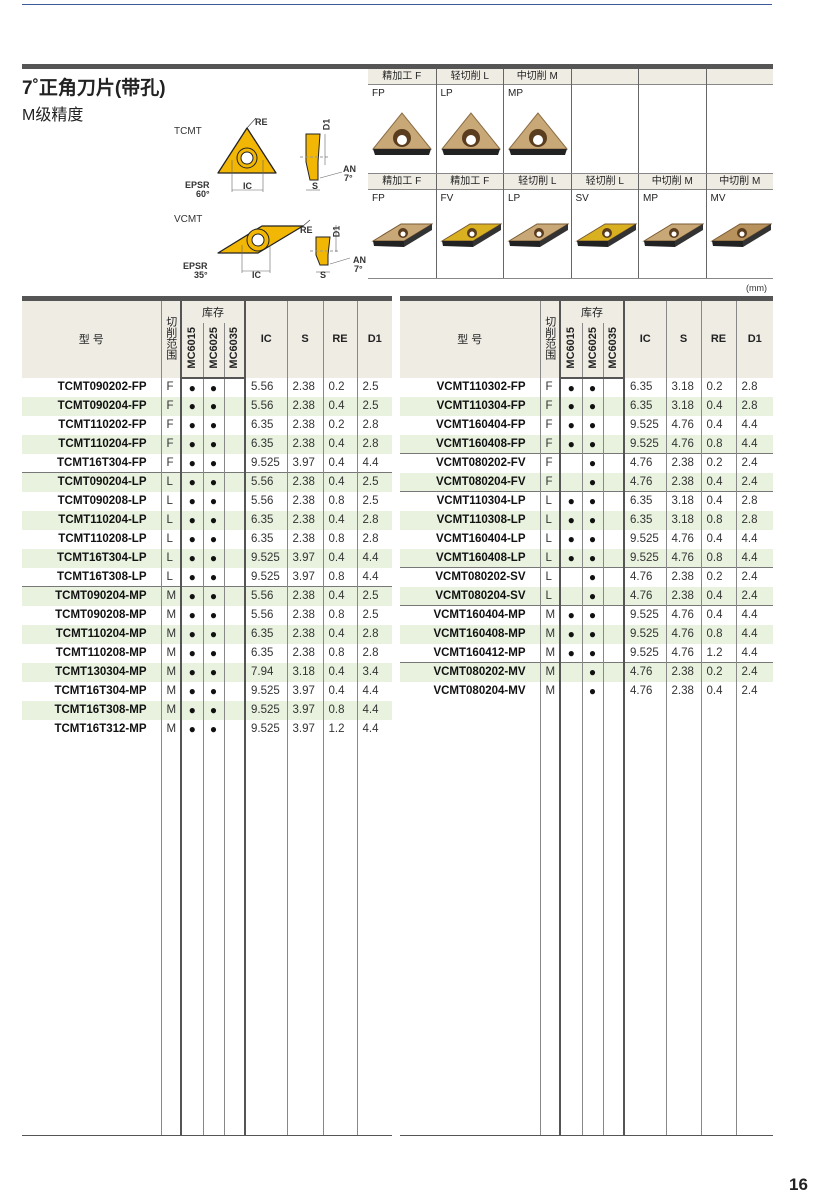 This screenshot has width=839, height=1202. I want to click on table-row: VCMT160412-MP M ● ● 9.525 4.76 1.2 4.4, so click(586, 653).